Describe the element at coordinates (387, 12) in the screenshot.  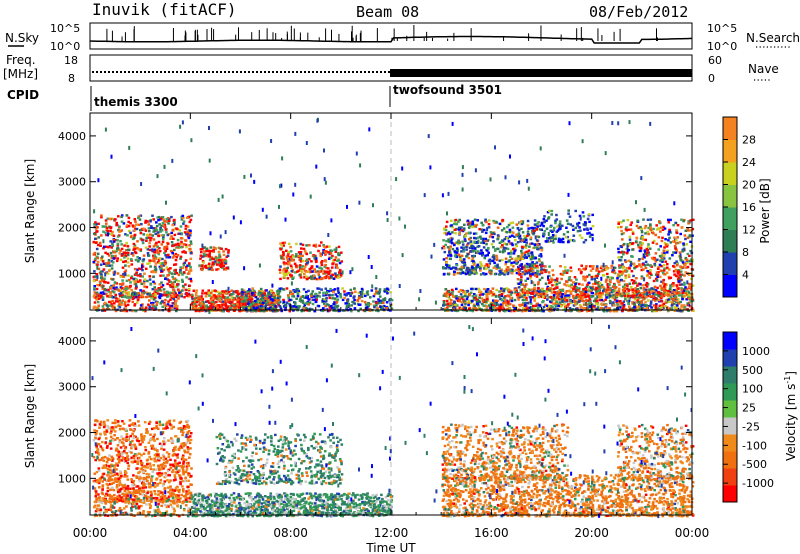
I see `beam-title: Beam 08` at that location.